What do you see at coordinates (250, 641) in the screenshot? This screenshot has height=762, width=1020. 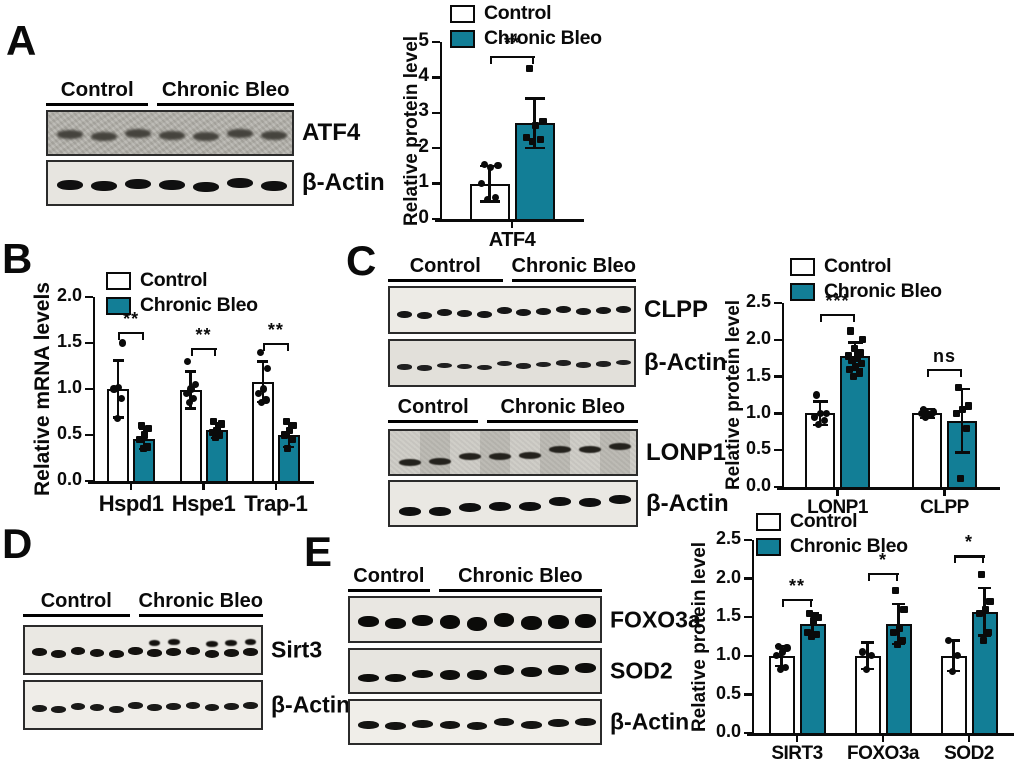 I see `protein-band-upper` at bounding box center [250, 641].